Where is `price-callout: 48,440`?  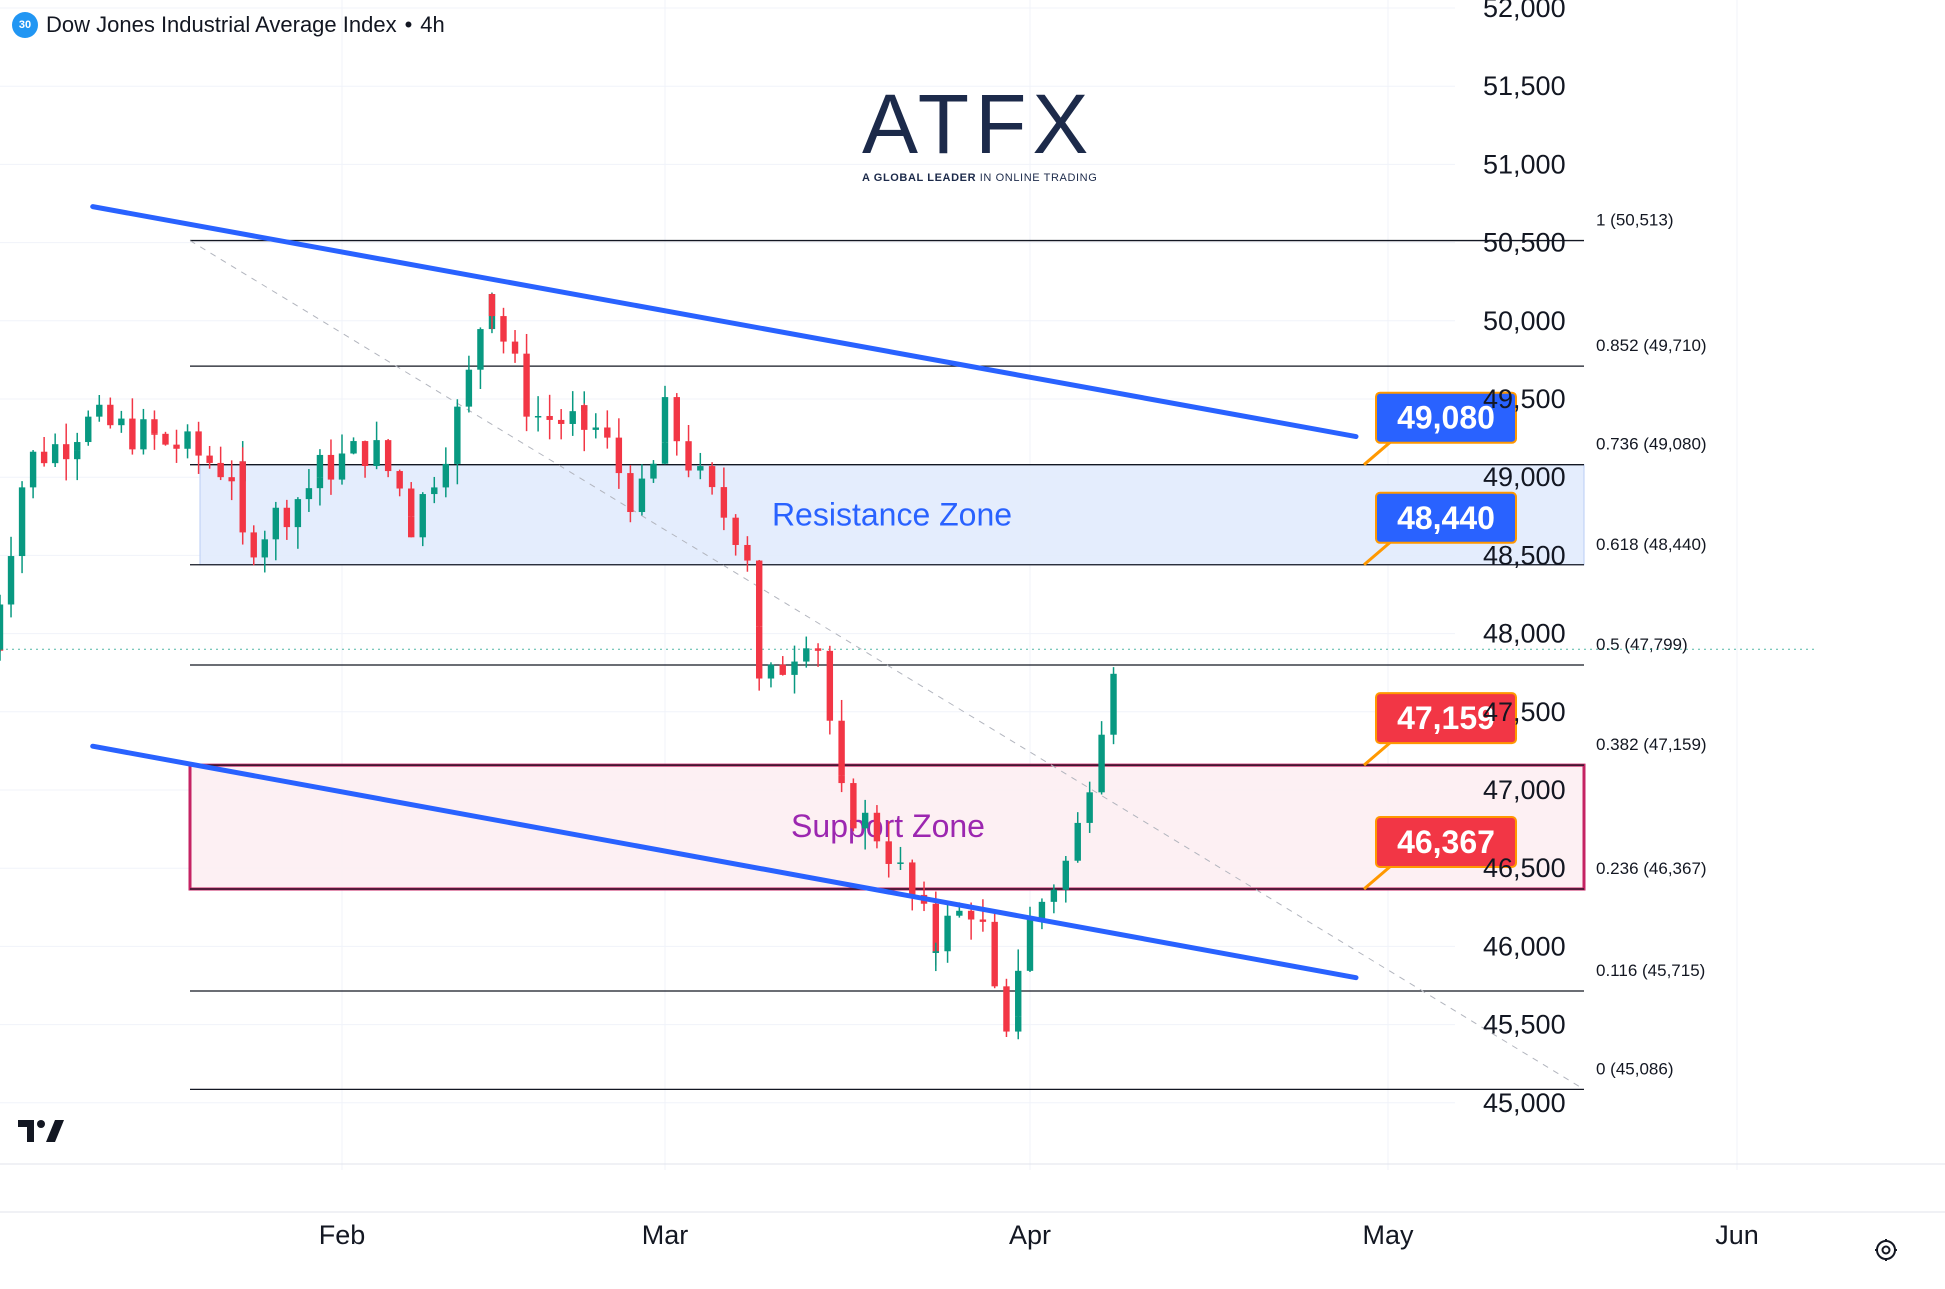
price-callout: 48,440 is located at coordinates (1440, 528).